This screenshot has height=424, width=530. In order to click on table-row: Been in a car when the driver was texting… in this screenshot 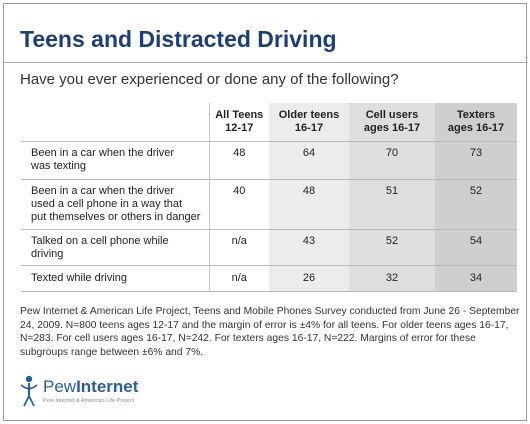, I will do `click(269, 160)`.